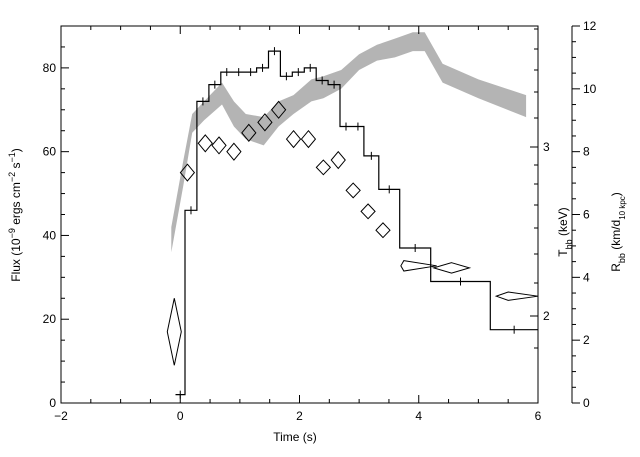 This screenshot has height=457, width=640. Describe the element at coordinates (50, 152) in the screenshot. I see `flux-tick-label: 60` at that location.